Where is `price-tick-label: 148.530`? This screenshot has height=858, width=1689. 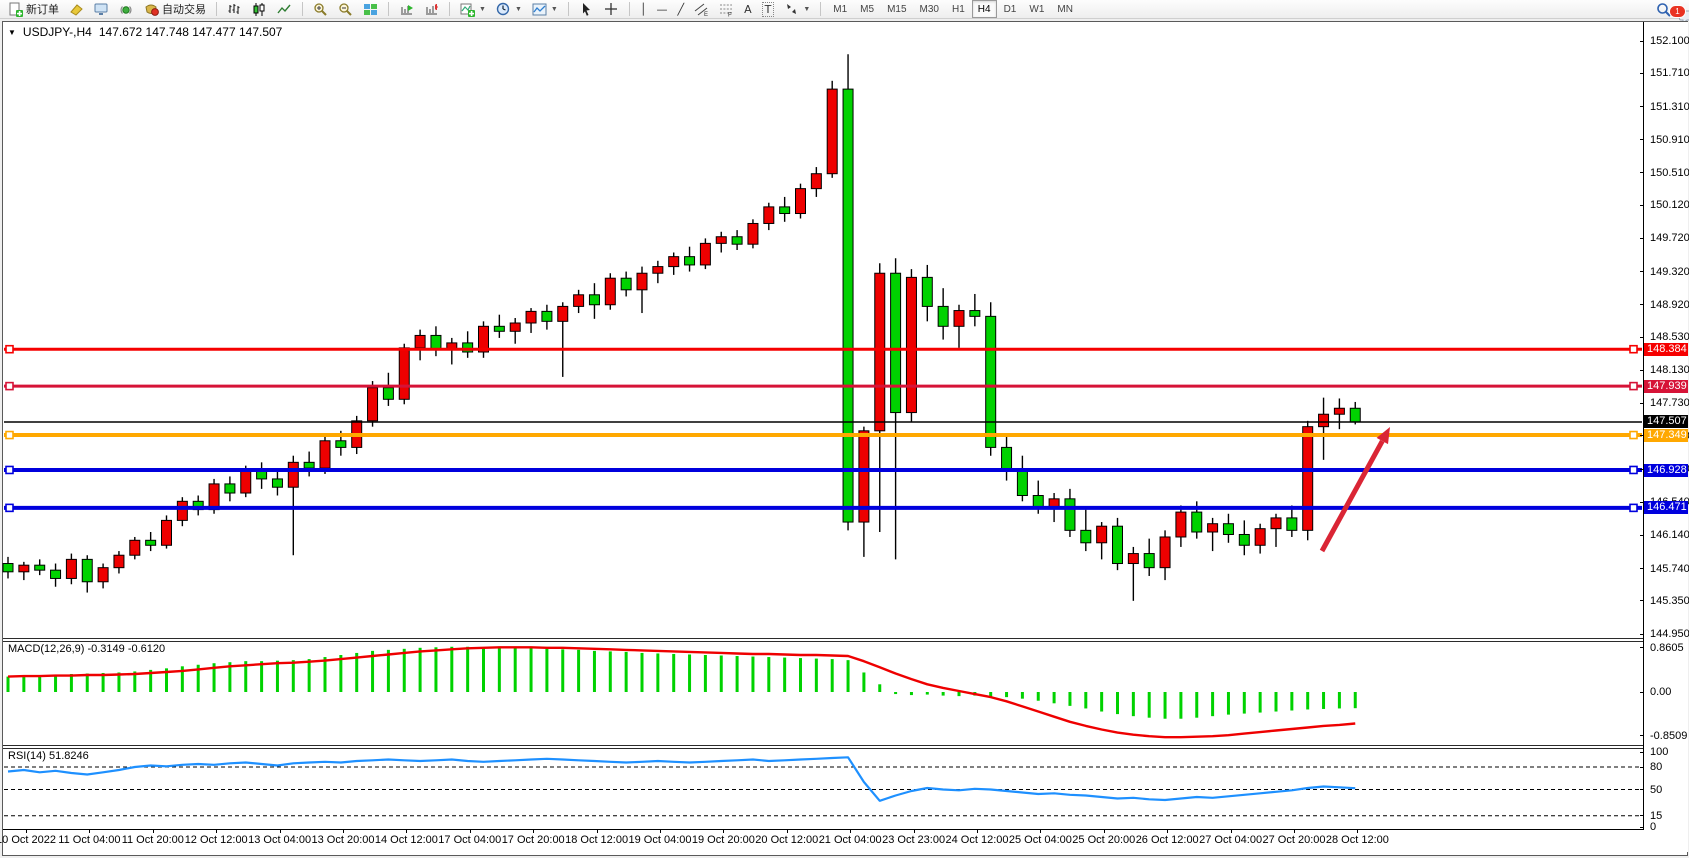 price-tick-label: 148.530 is located at coordinates (1669, 337).